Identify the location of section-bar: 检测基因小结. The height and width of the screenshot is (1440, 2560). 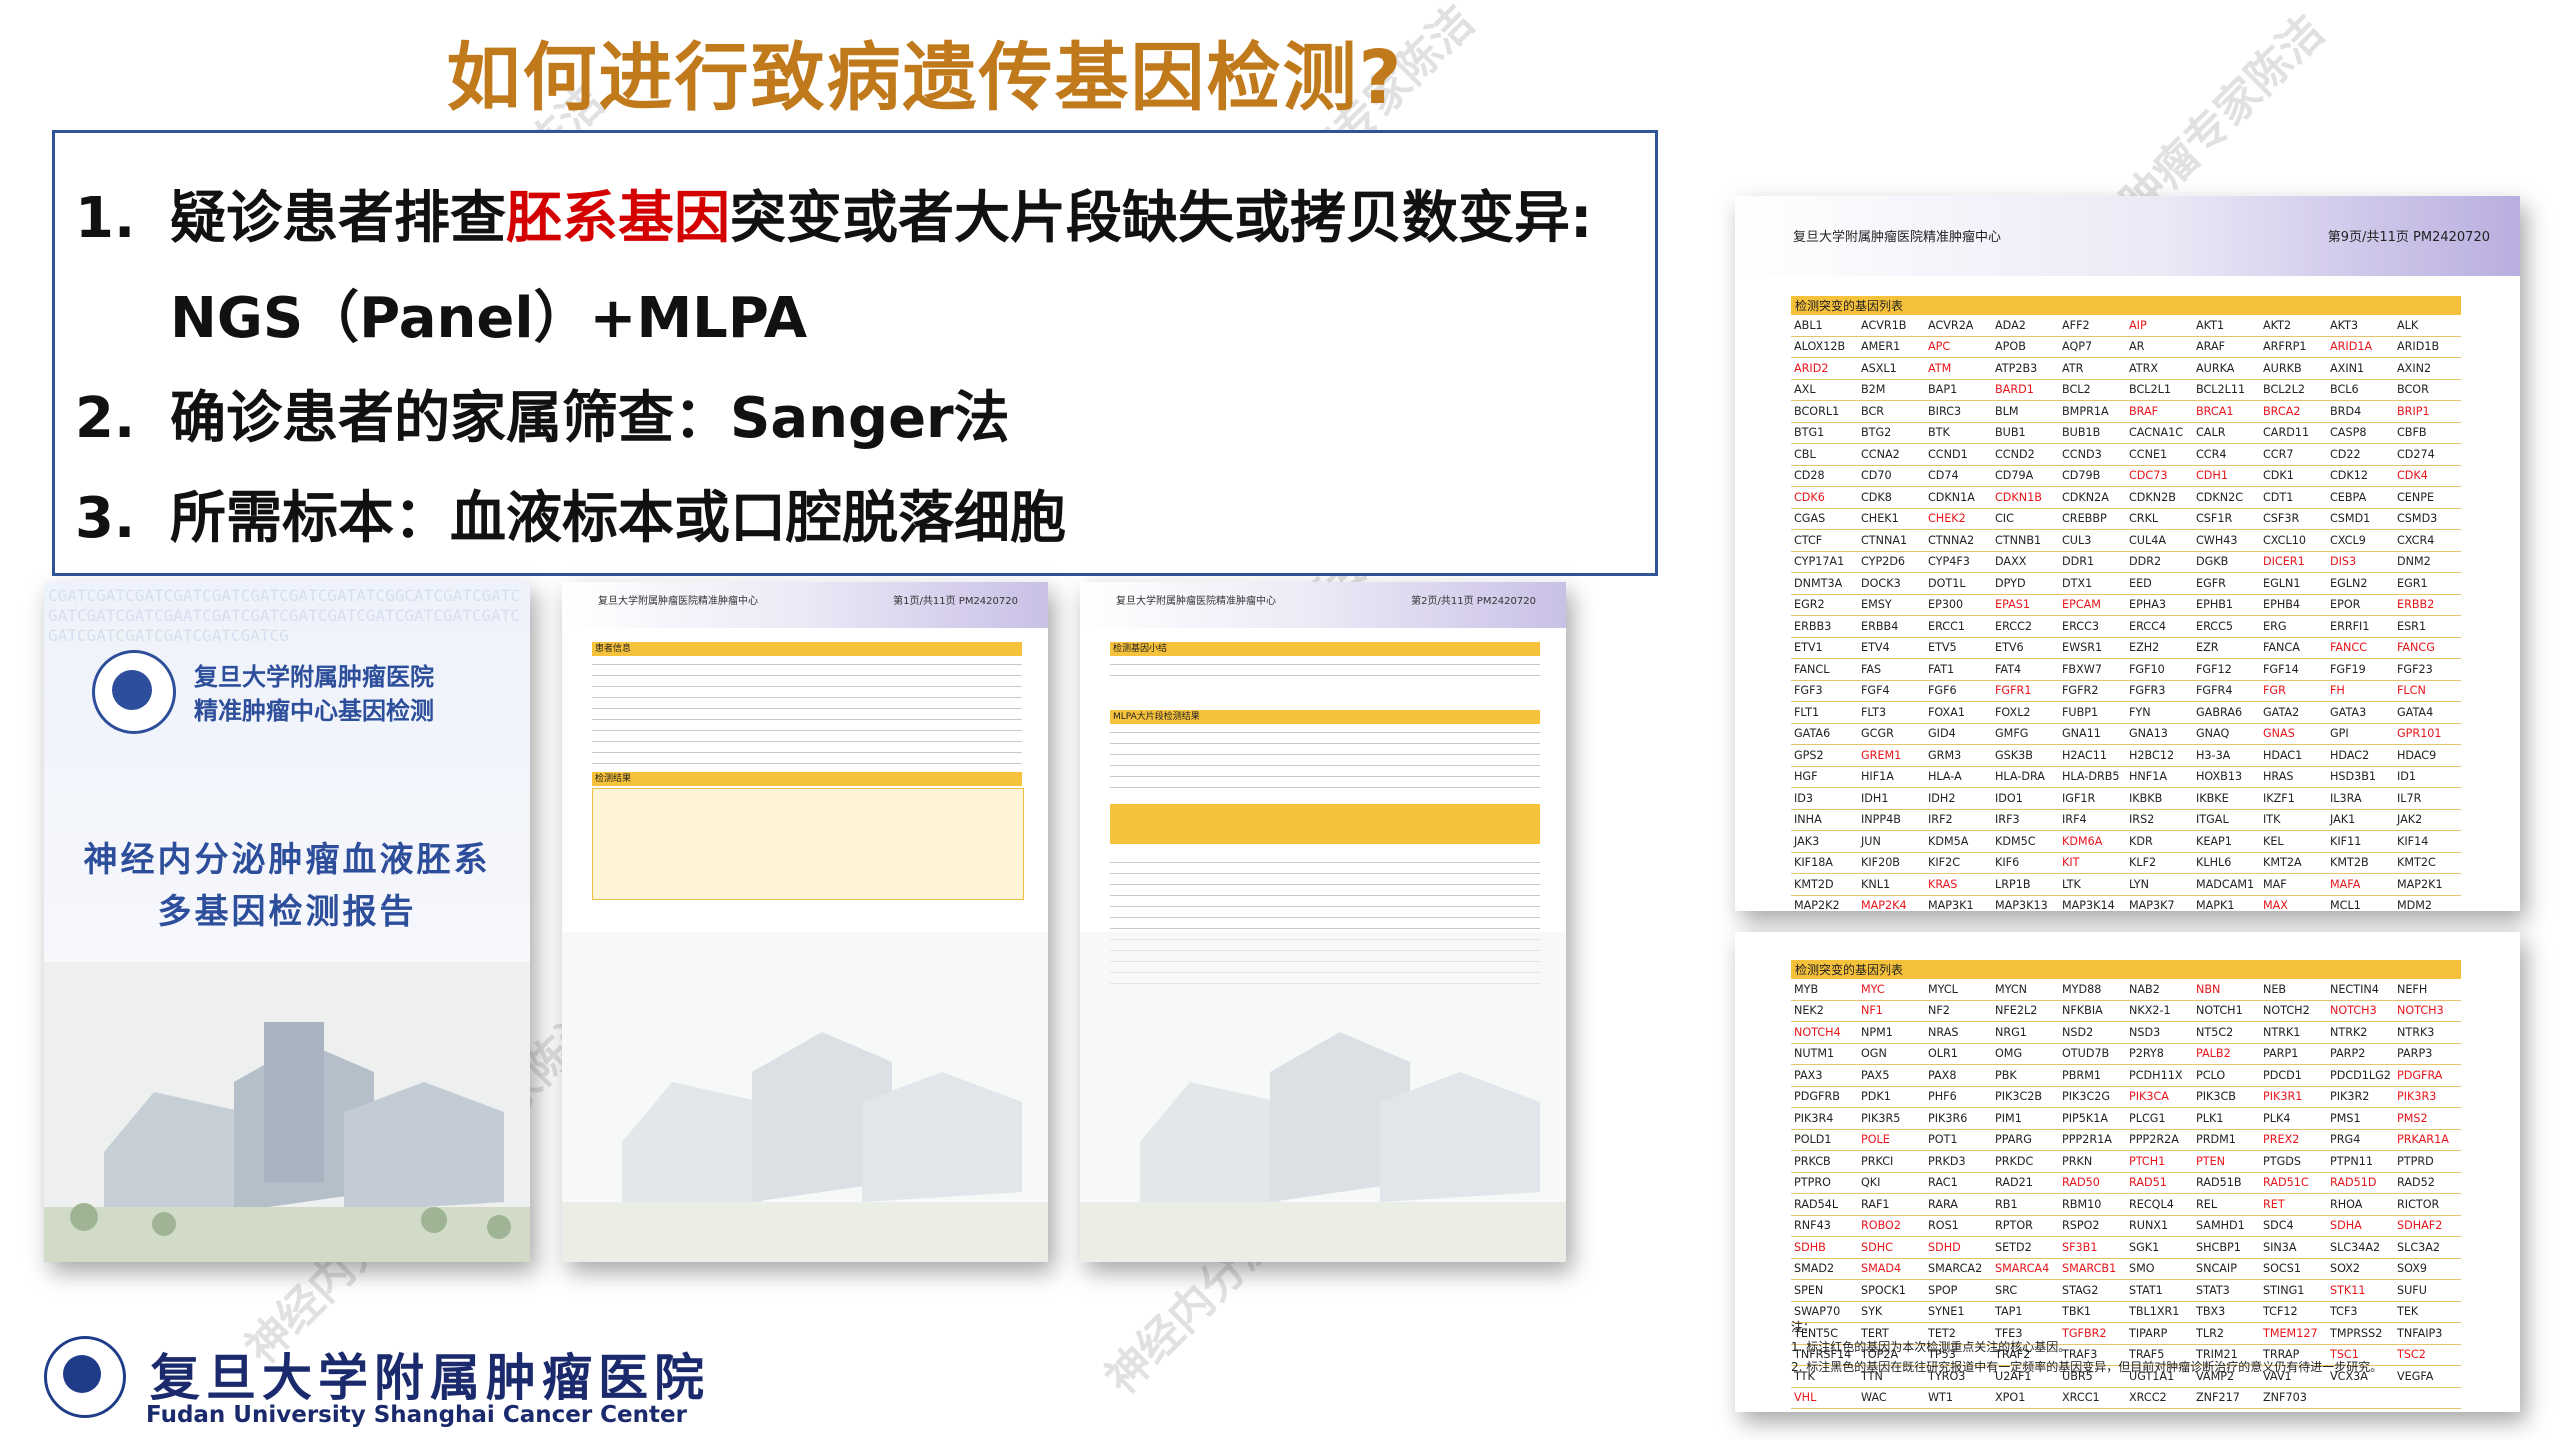
(1325, 649).